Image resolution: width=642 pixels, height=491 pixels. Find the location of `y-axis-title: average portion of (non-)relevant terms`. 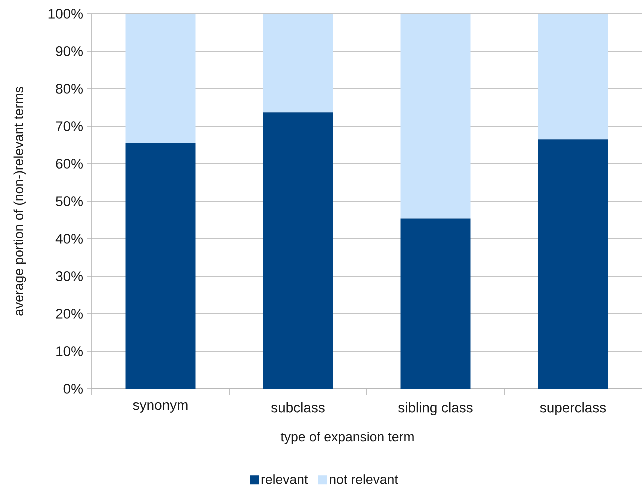

y-axis-title: average portion of (non-)relevant terms is located at coordinates (20, 201).